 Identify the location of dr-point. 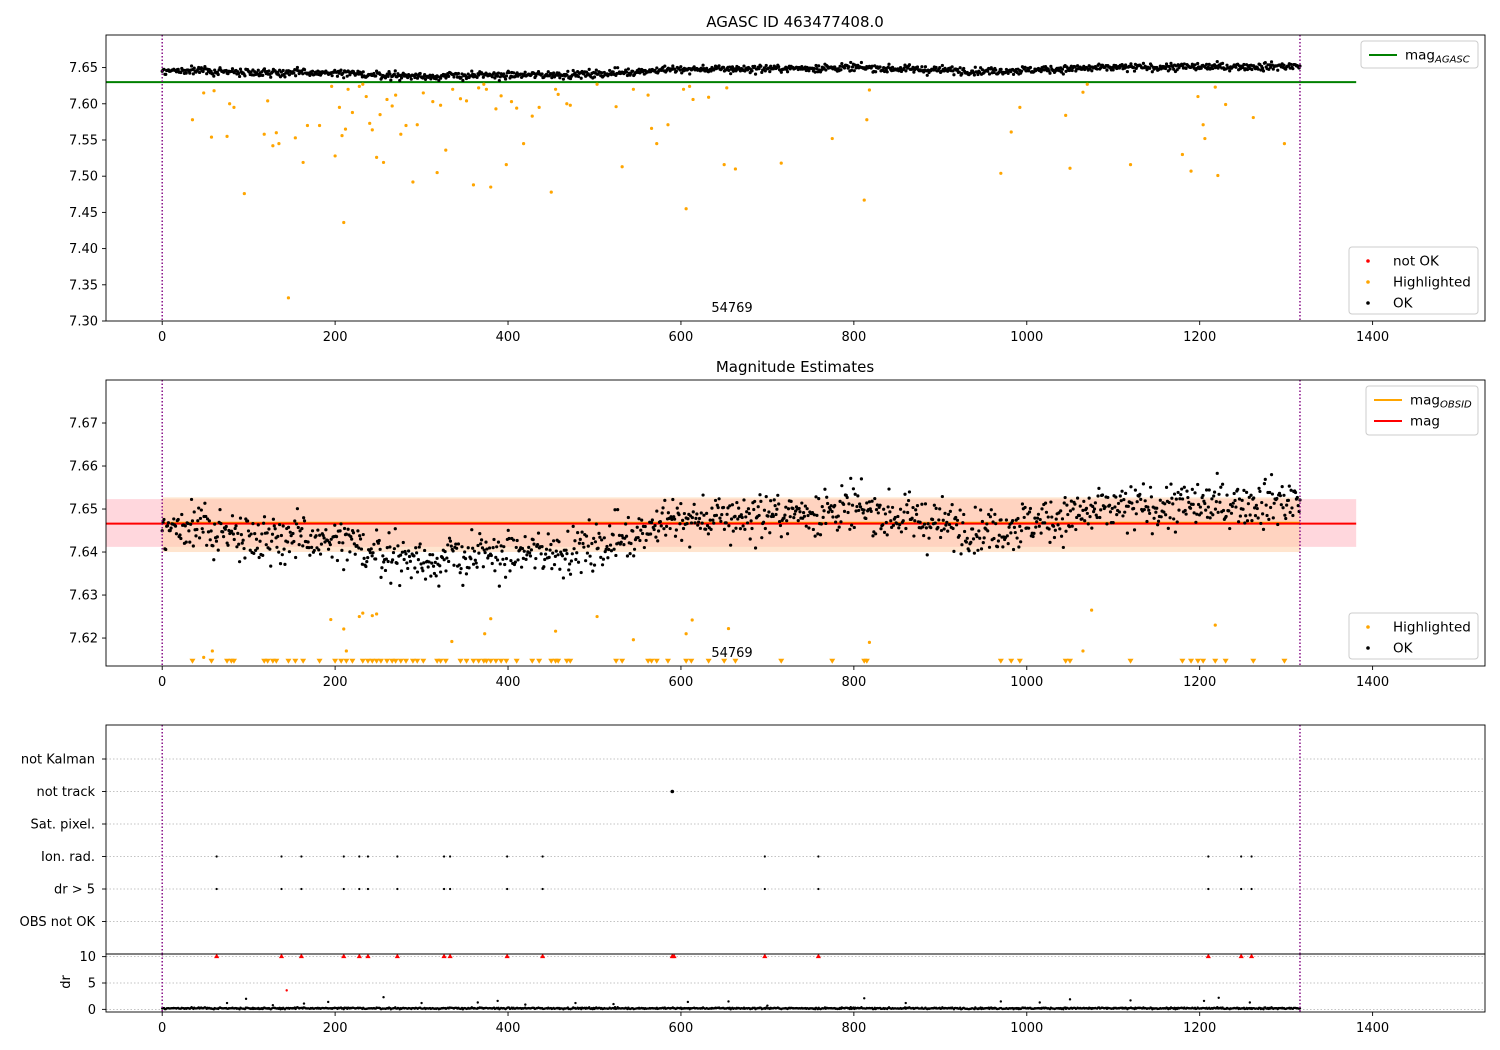
(383, 997).